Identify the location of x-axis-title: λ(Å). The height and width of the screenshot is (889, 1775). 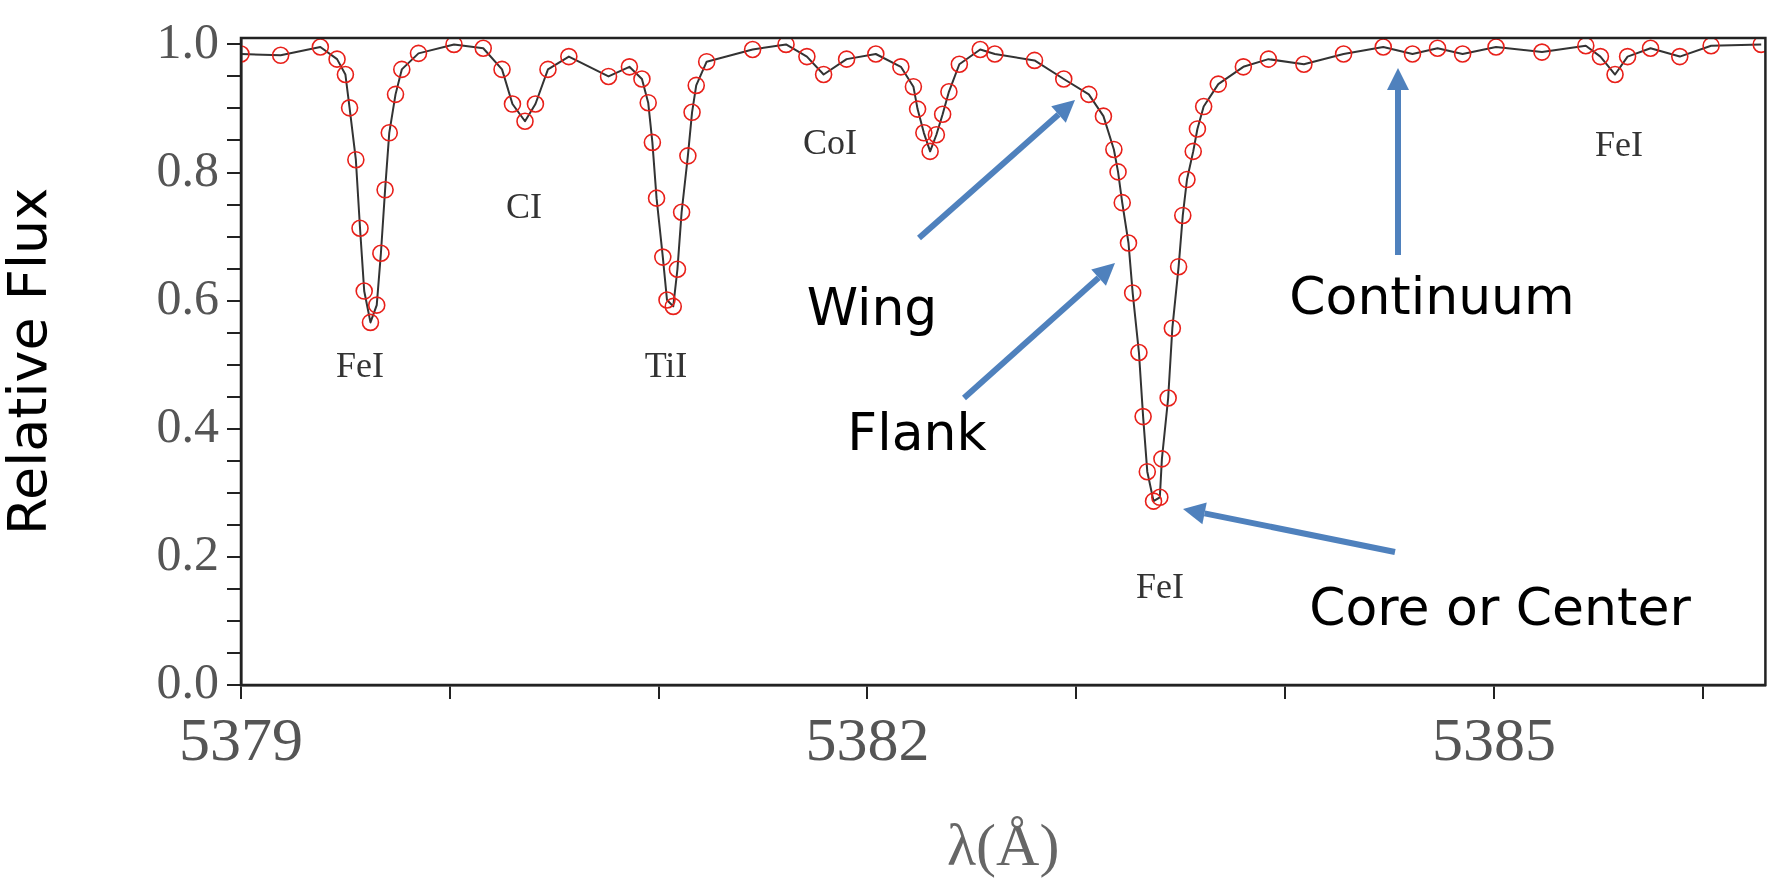
(1003, 844).